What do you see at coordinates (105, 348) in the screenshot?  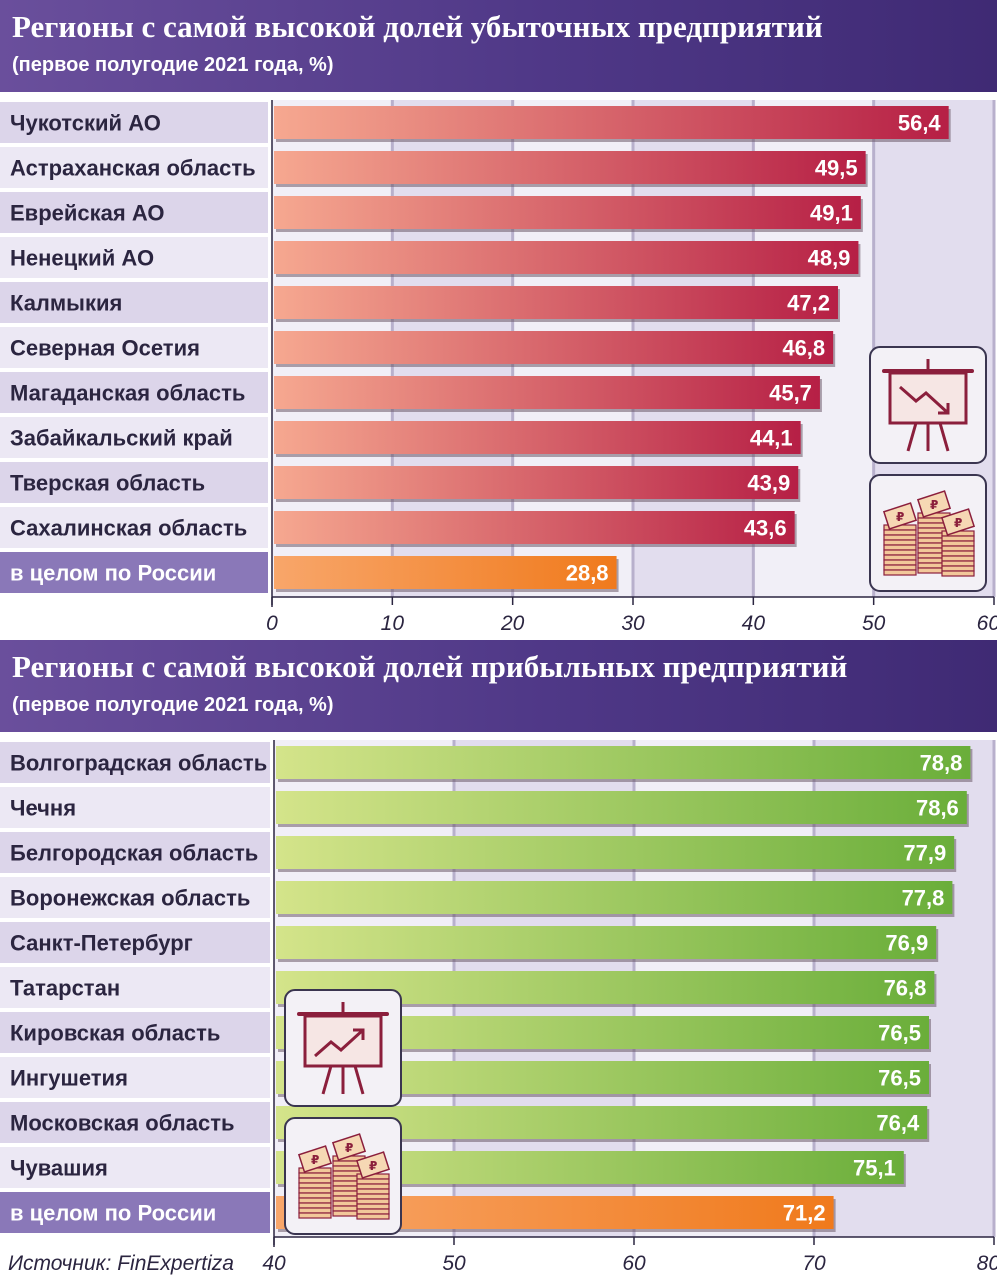 I see `category-label: Северная Осетия` at bounding box center [105, 348].